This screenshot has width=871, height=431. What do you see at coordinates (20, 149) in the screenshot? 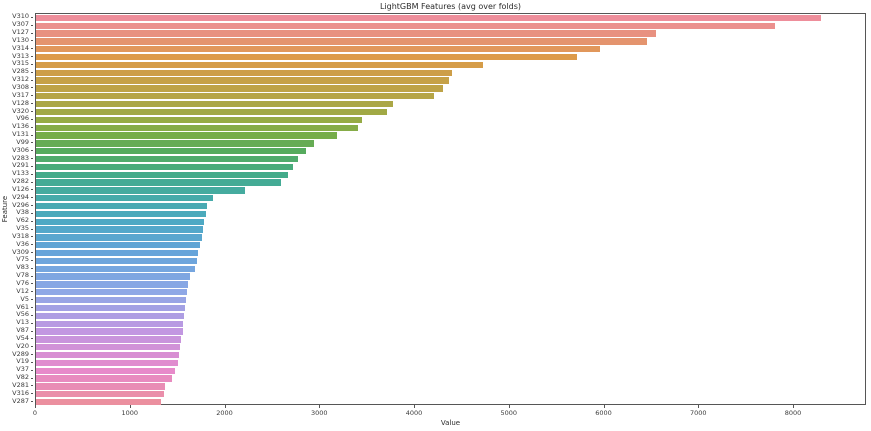
I see `y-tick-label: V306` at bounding box center [20, 149].